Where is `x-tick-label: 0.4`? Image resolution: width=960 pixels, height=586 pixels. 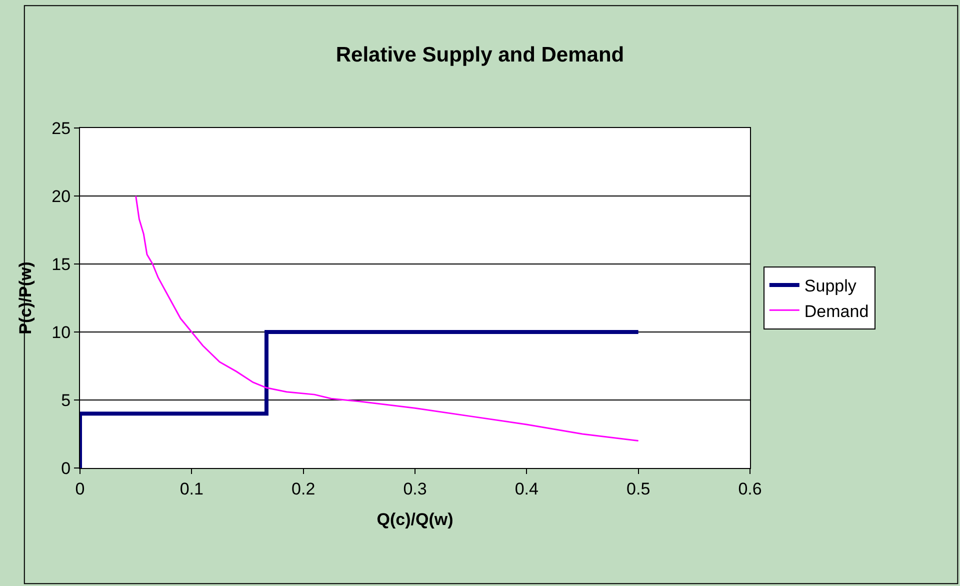
x-tick-label: 0.4 is located at coordinates (526, 488).